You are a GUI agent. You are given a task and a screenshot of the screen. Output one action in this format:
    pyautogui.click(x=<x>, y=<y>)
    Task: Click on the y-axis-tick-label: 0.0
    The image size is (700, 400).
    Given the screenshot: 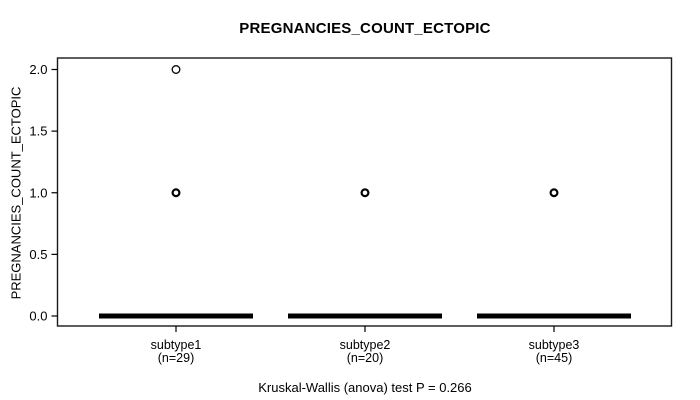 What is the action you would take?
    pyautogui.click(x=38, y=316)
    